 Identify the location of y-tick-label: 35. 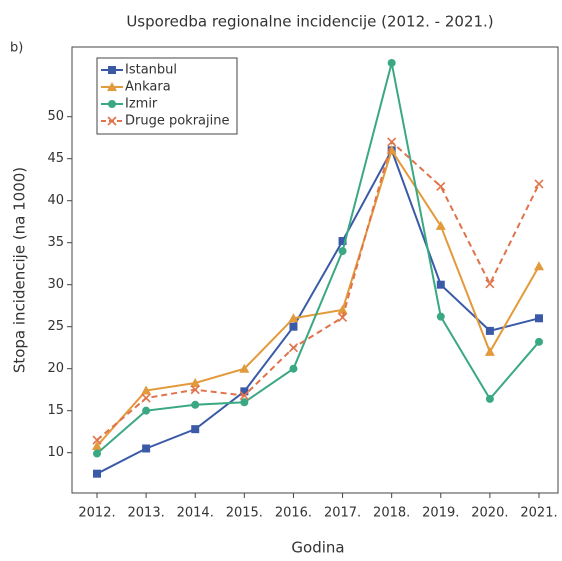
(55, 242).